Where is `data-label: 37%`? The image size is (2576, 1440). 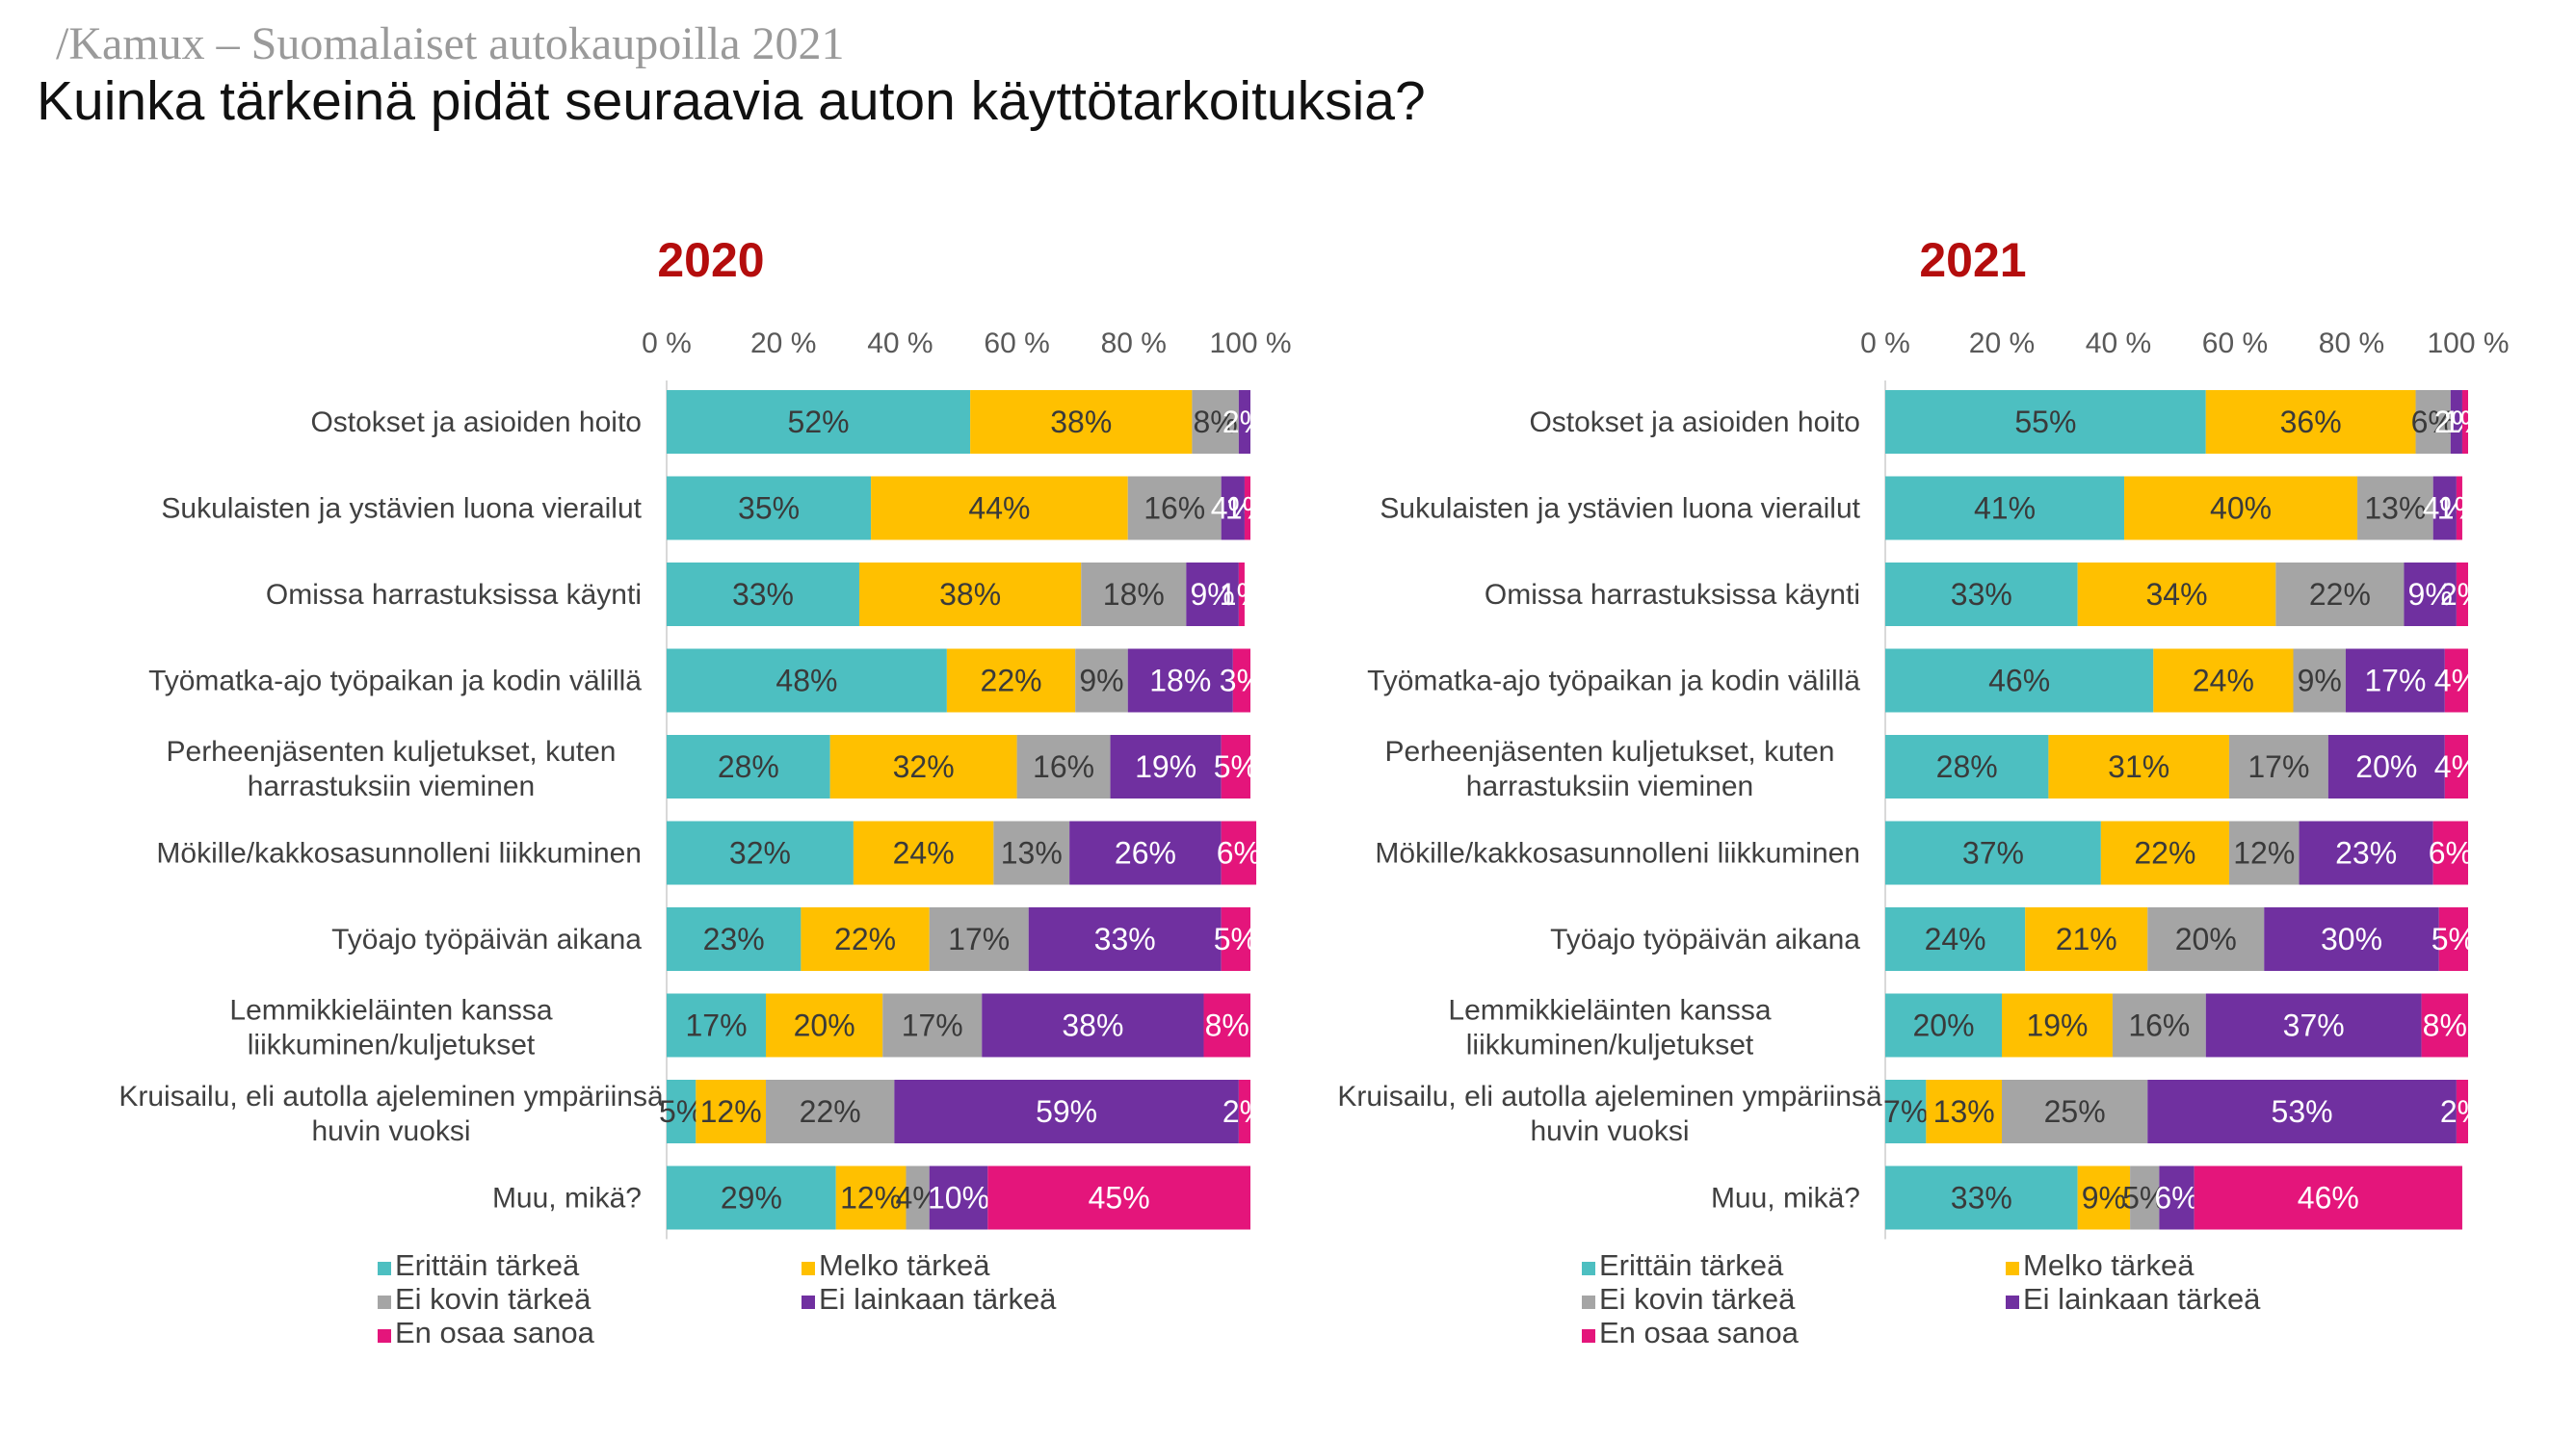 data-label: 37% is located at coordinates (2314, 1025).